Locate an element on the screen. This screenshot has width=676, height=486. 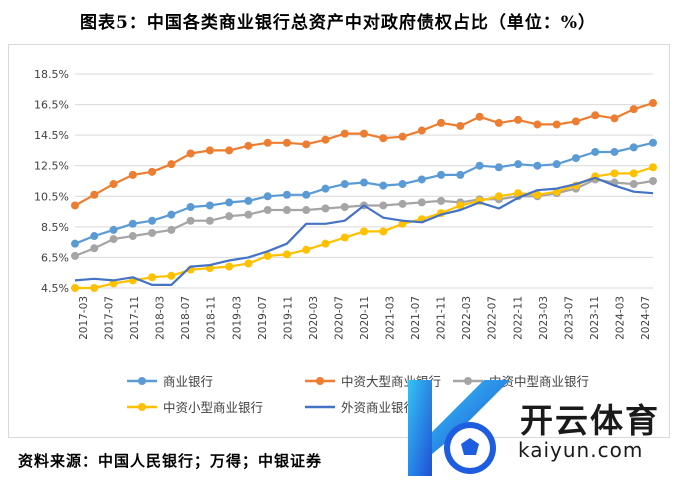
y-tick-label: 12.5% is located at coordinates (51, 166).